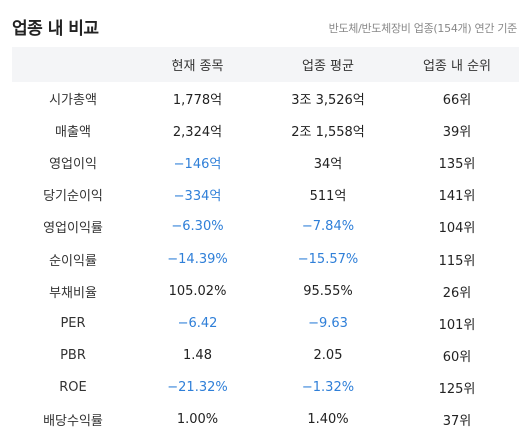 The width and height of the screenshot is (525, 445). Describe the element at coordinates (73, 100) in the screenshot. I see `row-label: 시가총액` at that location.